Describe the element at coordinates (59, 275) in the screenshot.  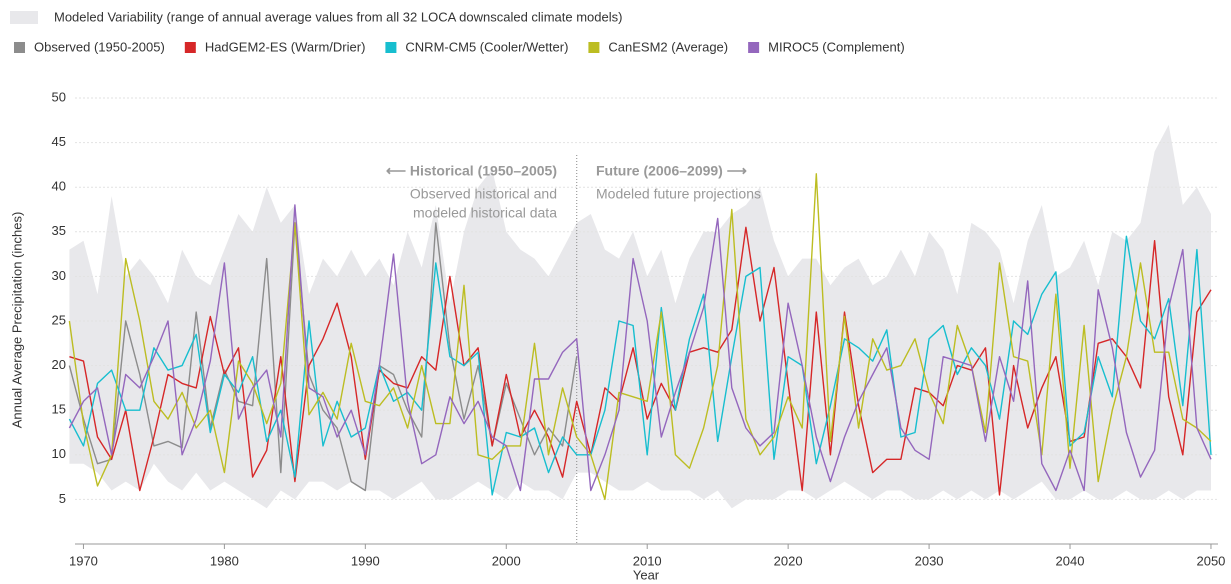
I see `y-tick-label: 30` at that location.